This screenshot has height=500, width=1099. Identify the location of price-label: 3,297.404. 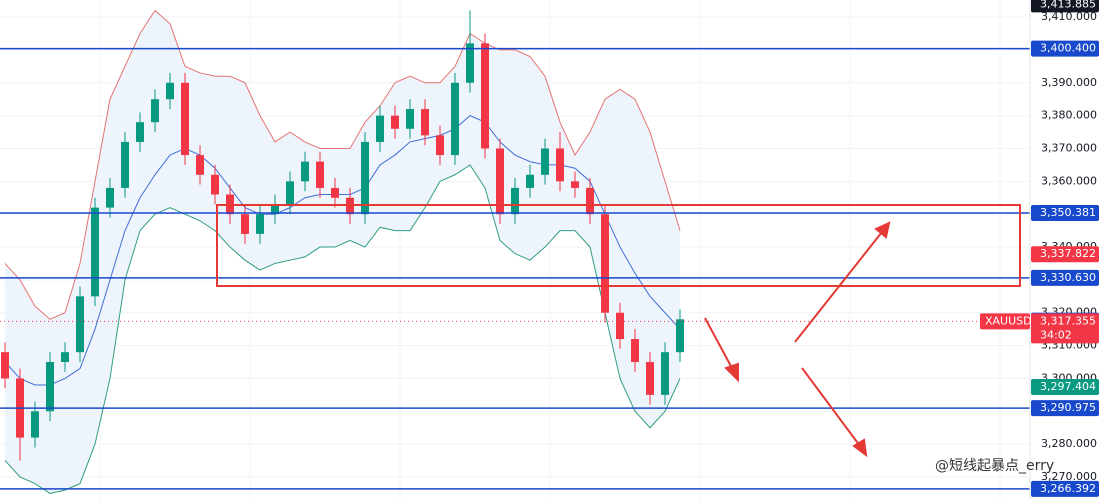
(1068, 386).